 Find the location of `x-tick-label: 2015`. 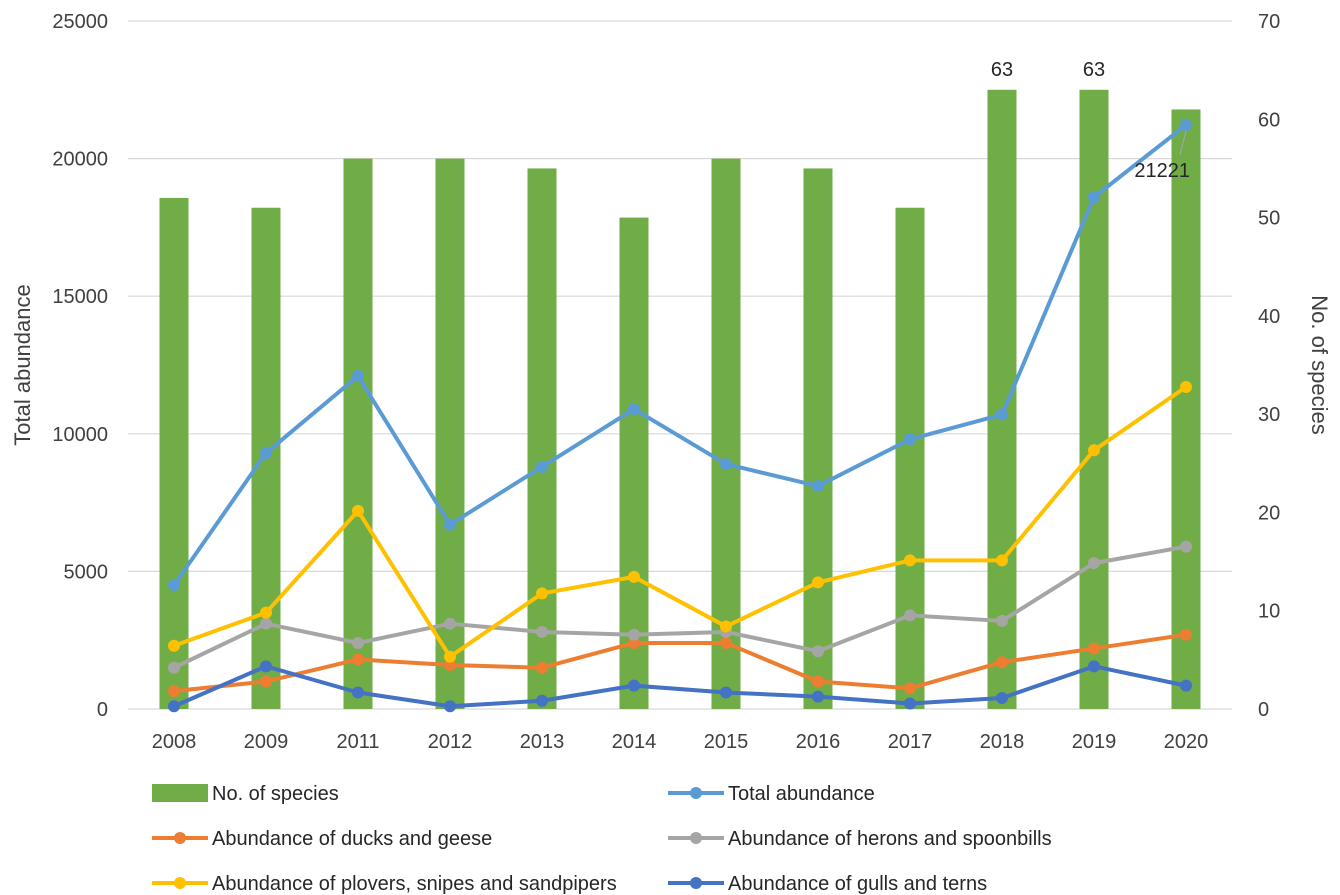

x-tick-label: 2015 is located at coordinates (726, 742).